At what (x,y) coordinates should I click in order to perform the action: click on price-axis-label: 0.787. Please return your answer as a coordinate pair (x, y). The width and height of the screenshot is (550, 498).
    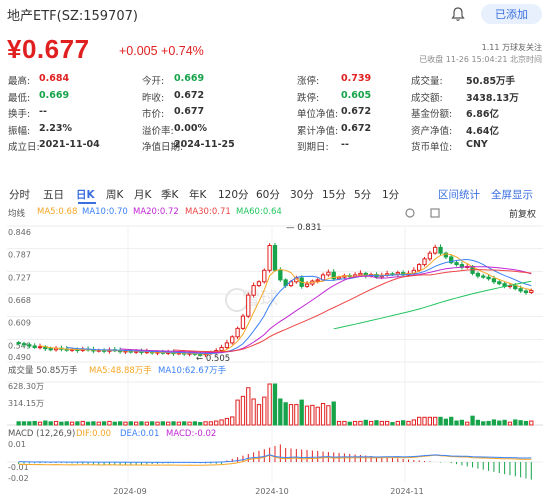
    Looking at the image, I should click on (19, 255).